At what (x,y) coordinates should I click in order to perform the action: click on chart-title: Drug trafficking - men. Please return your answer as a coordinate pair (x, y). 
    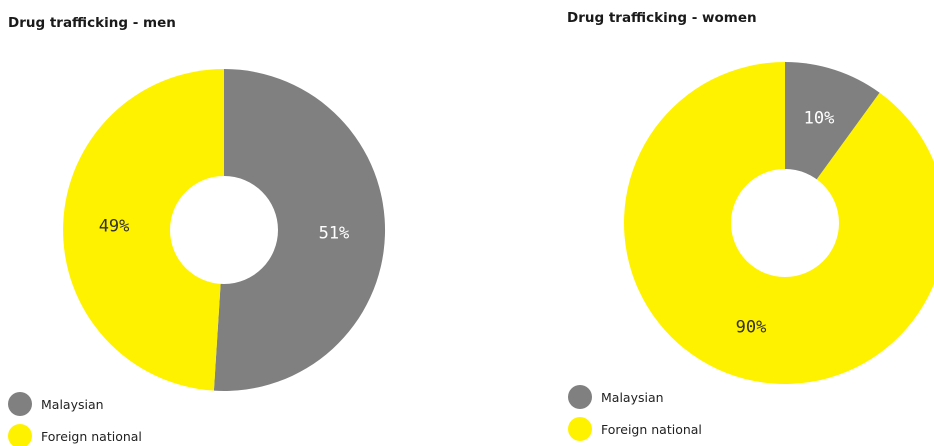
    Looking at the image, I should click on (92, 23).